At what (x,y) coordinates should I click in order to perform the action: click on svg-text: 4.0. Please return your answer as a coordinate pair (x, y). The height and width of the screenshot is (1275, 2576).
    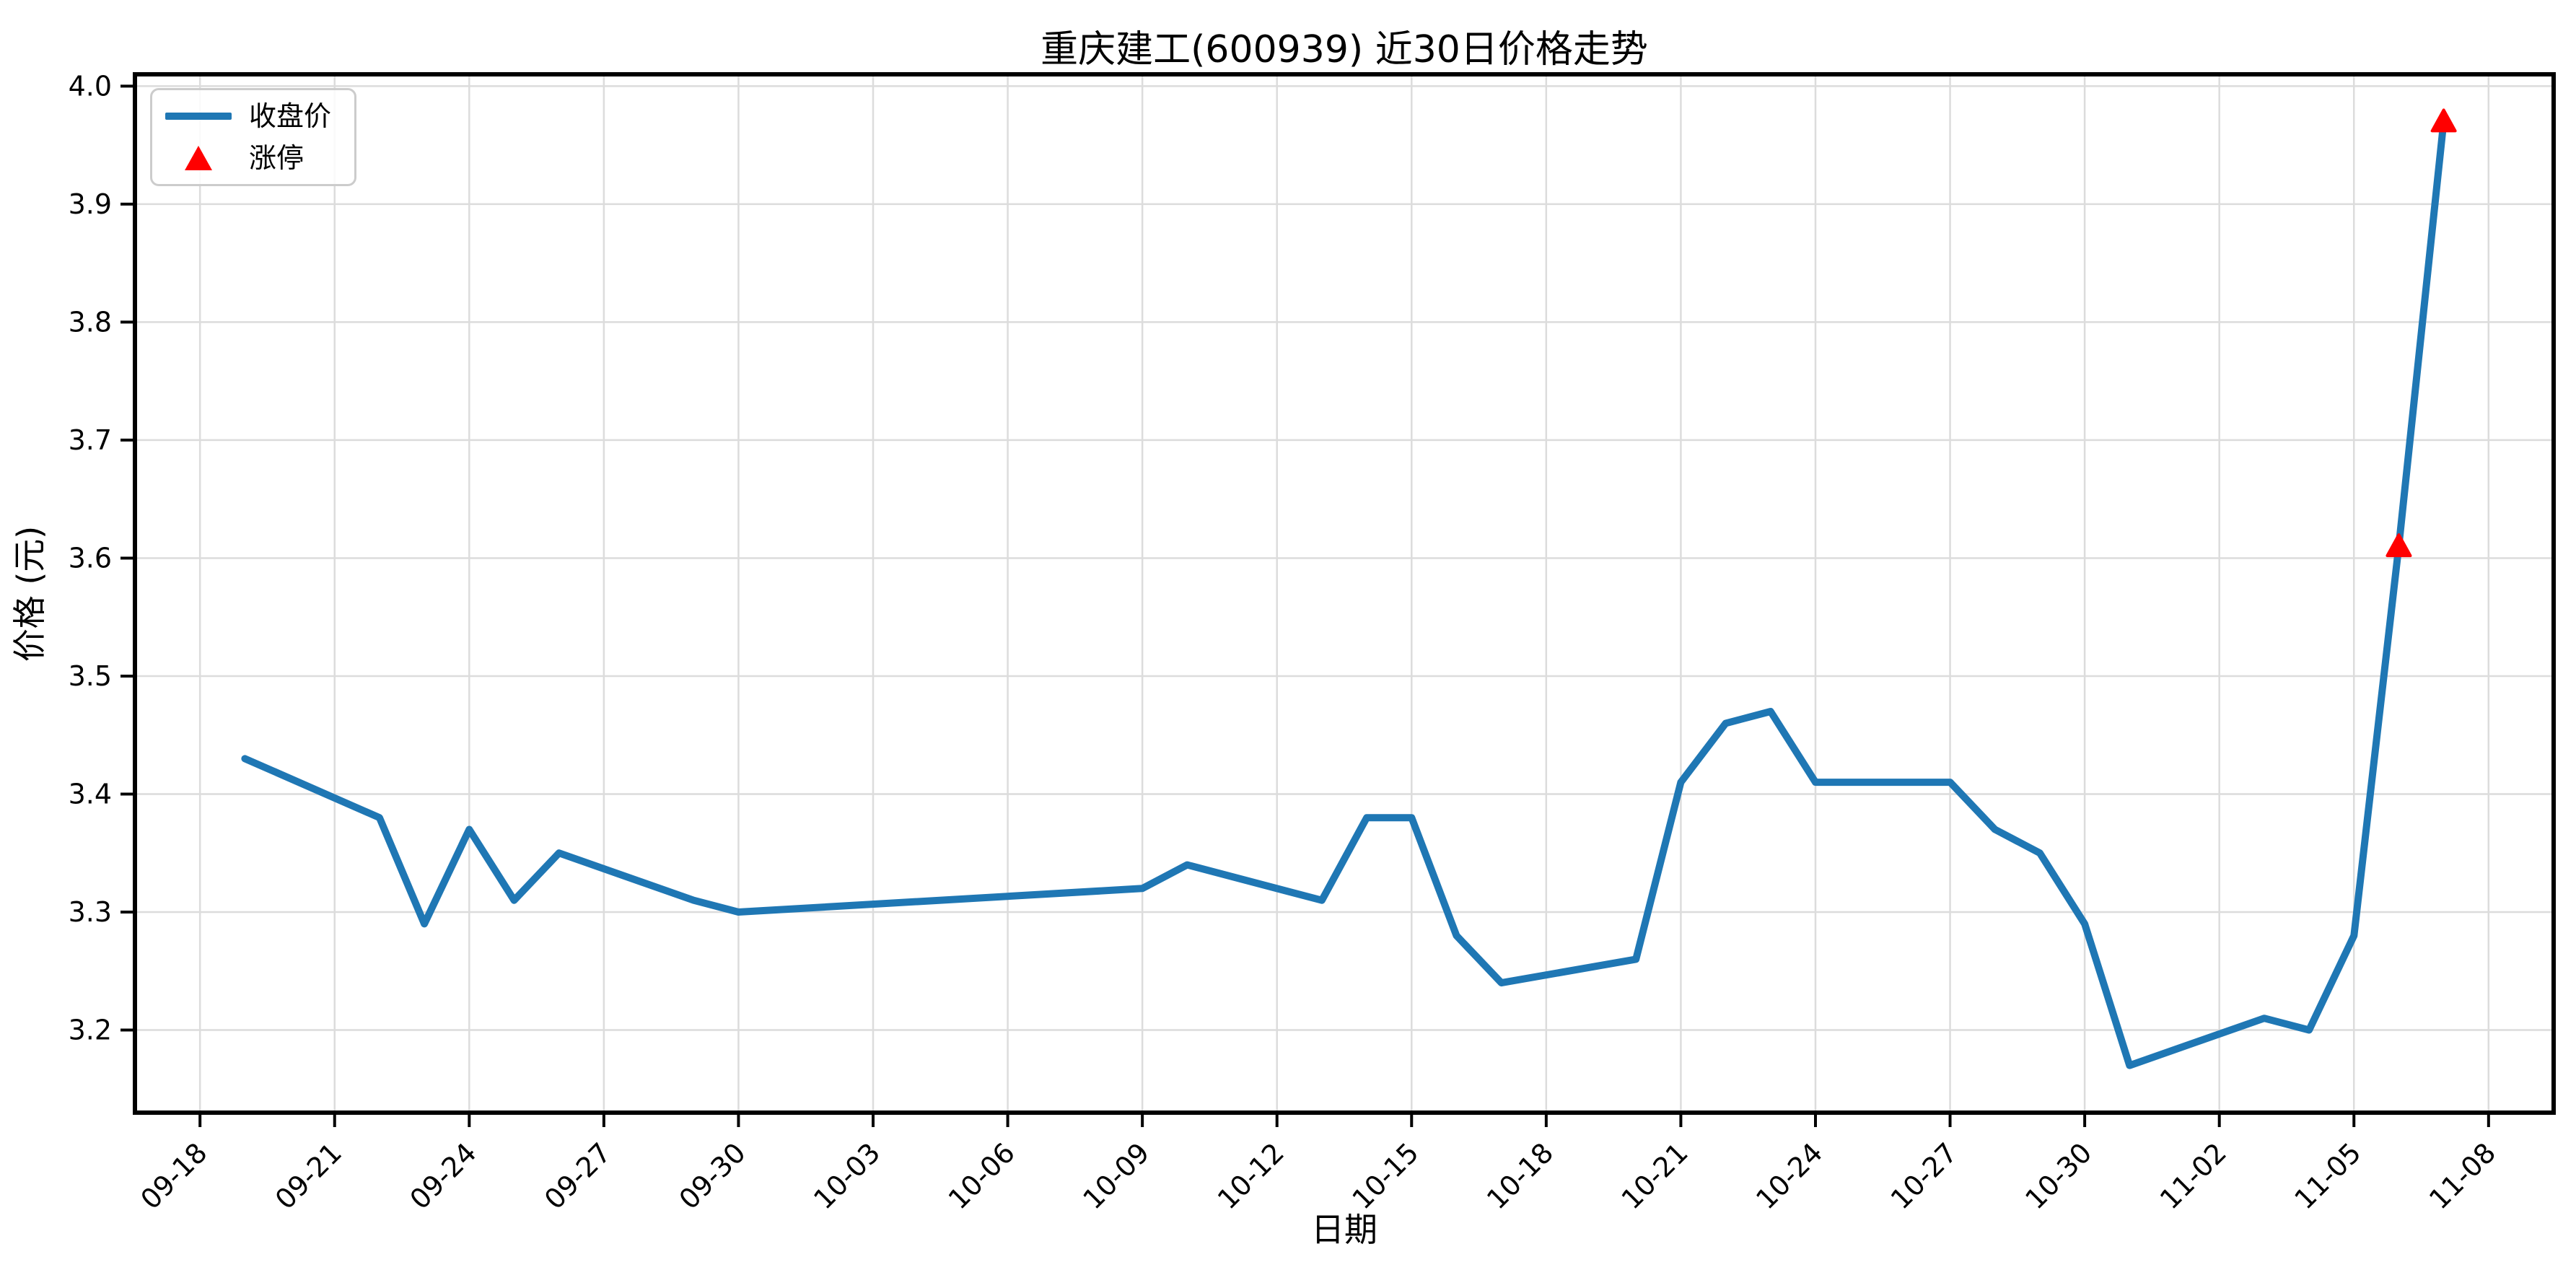
    Looking at the image, I should click on (90, 86).